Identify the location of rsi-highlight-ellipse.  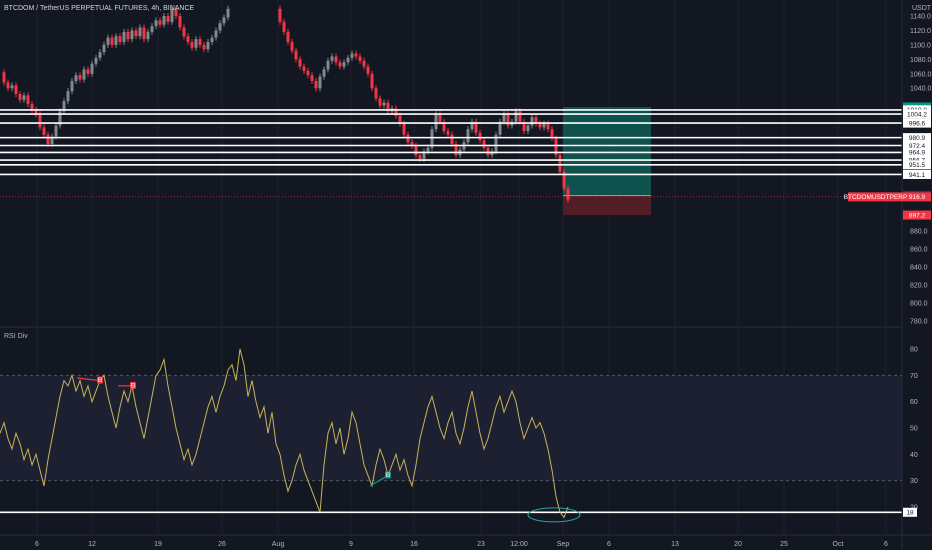
(554, 515).